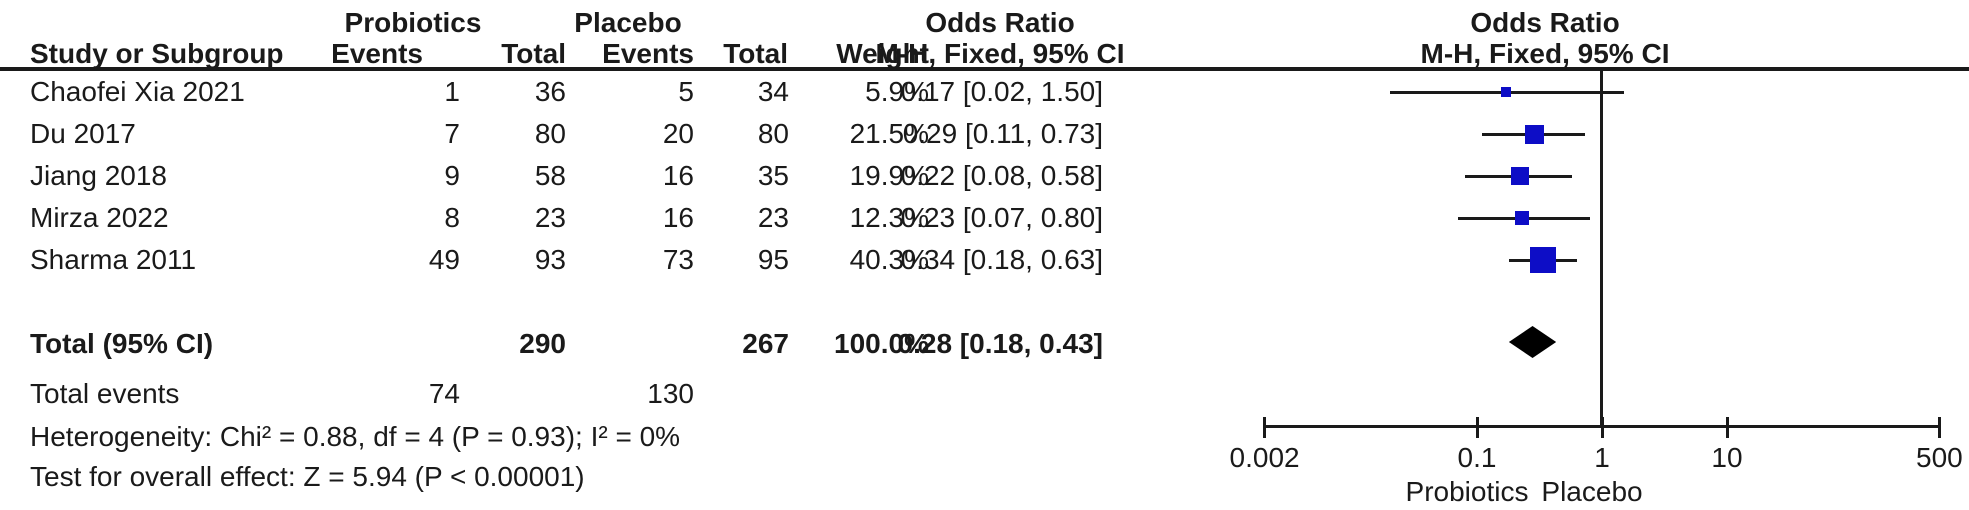  I want to click on group-header-placebo: Placebo, so click(628, 22).